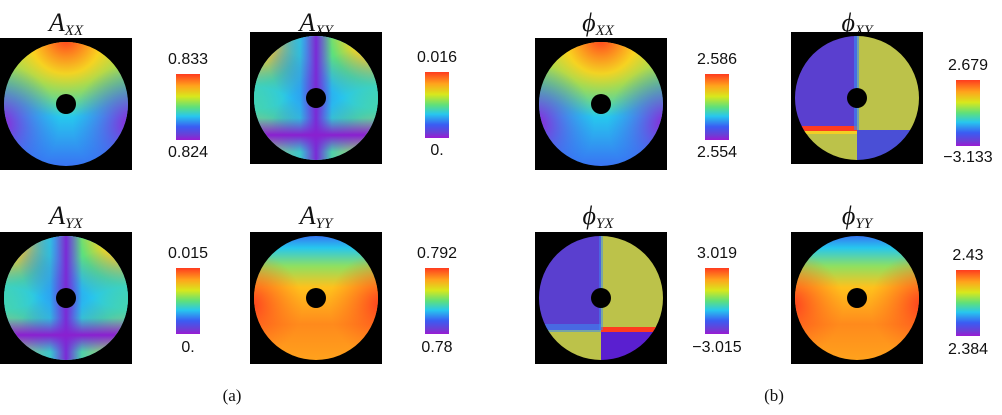 This screenshot has width=1002, height=415. I want to click on colorbar-xx, so click(188, 107).